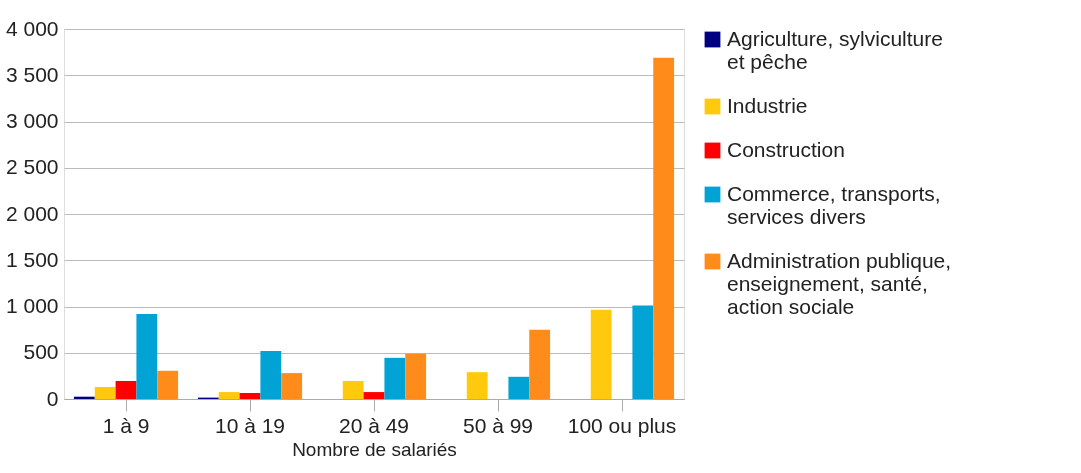 This screenshot has height=473, width=1081. What do you see at coordinates (767, 105) in the screenshot?
I see `legend-label: Industrie` at bounding box center [767, 105].